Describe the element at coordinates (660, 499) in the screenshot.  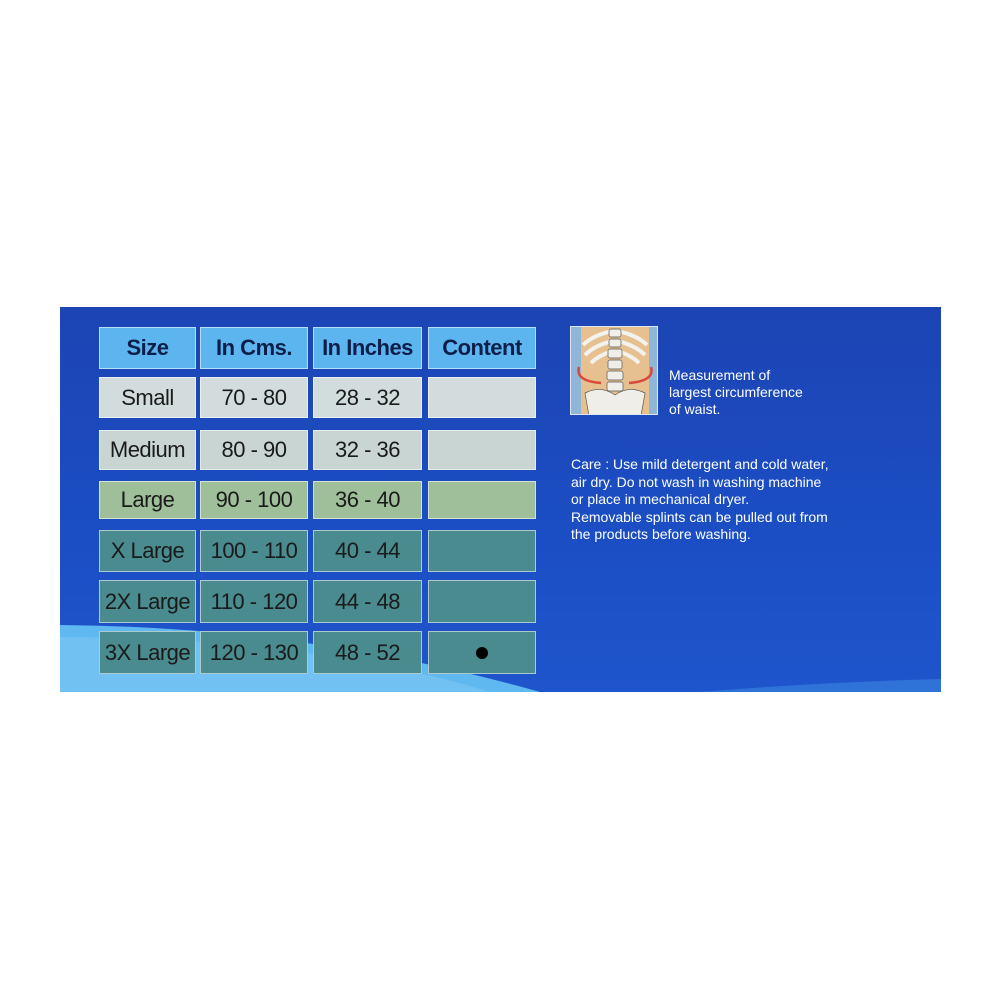
I see `care-line: or place in mechanical dryer.` at that location.